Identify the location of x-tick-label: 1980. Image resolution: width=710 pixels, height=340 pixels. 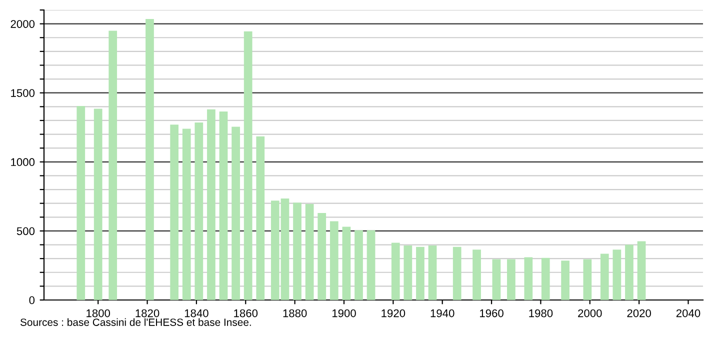
(541, 313).